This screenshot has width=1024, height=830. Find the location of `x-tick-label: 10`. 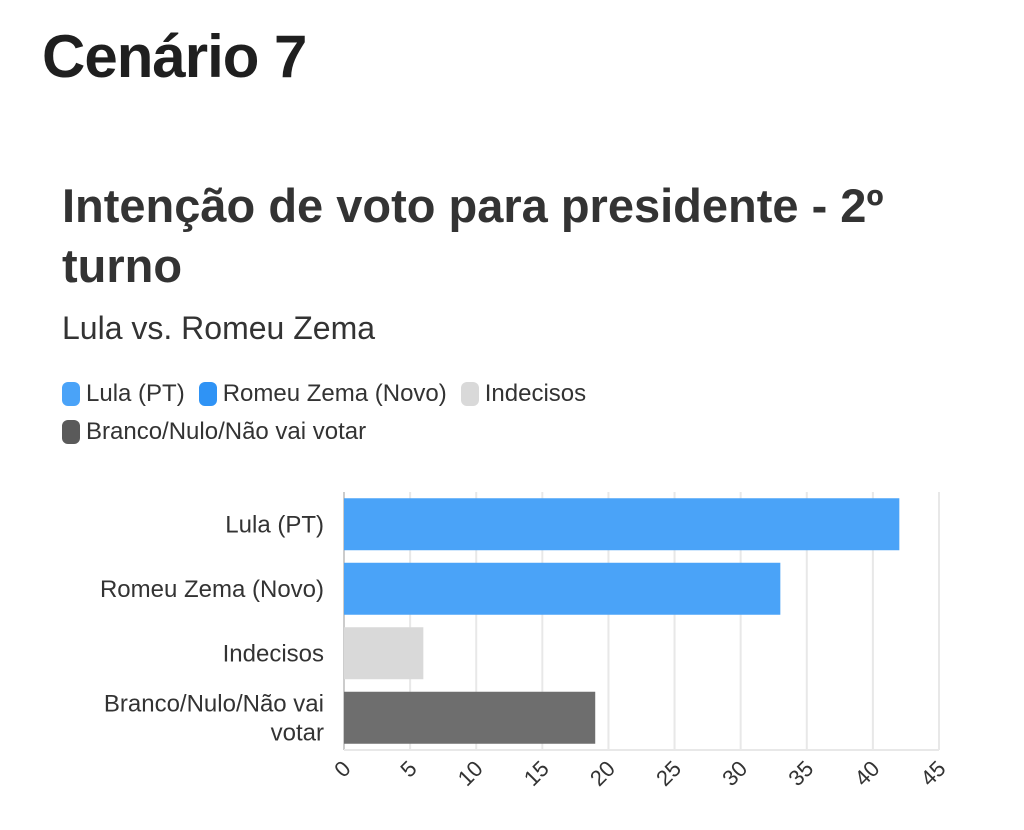

x-tick-label: 10 is located at coordinates (470, 773).